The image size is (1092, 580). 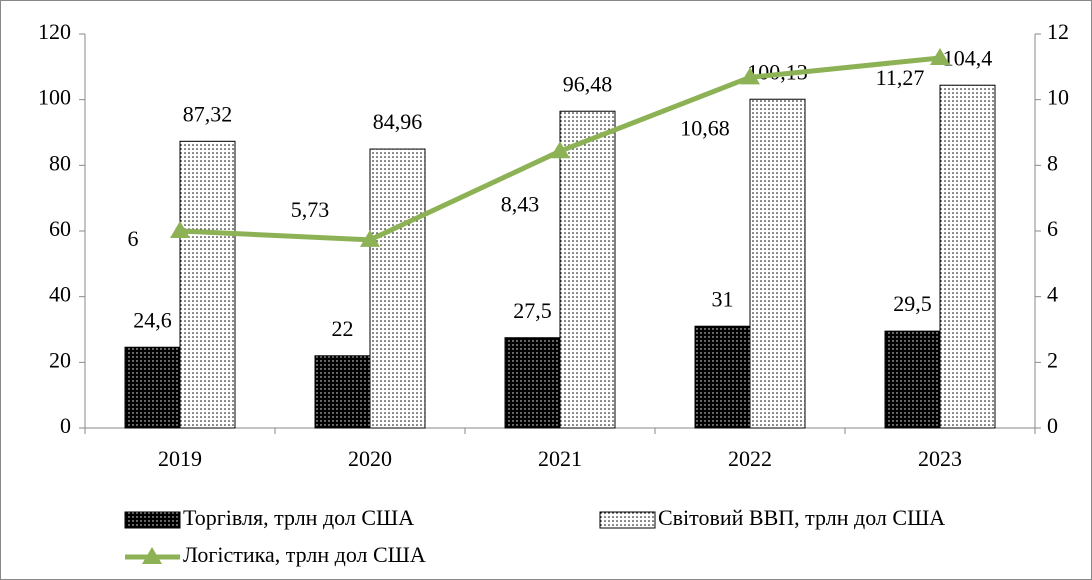 What do you see at coordinates (1052, 162) in the screenshot?
I see `y2-tick-label: 8` at bounding box center [1052, 162].